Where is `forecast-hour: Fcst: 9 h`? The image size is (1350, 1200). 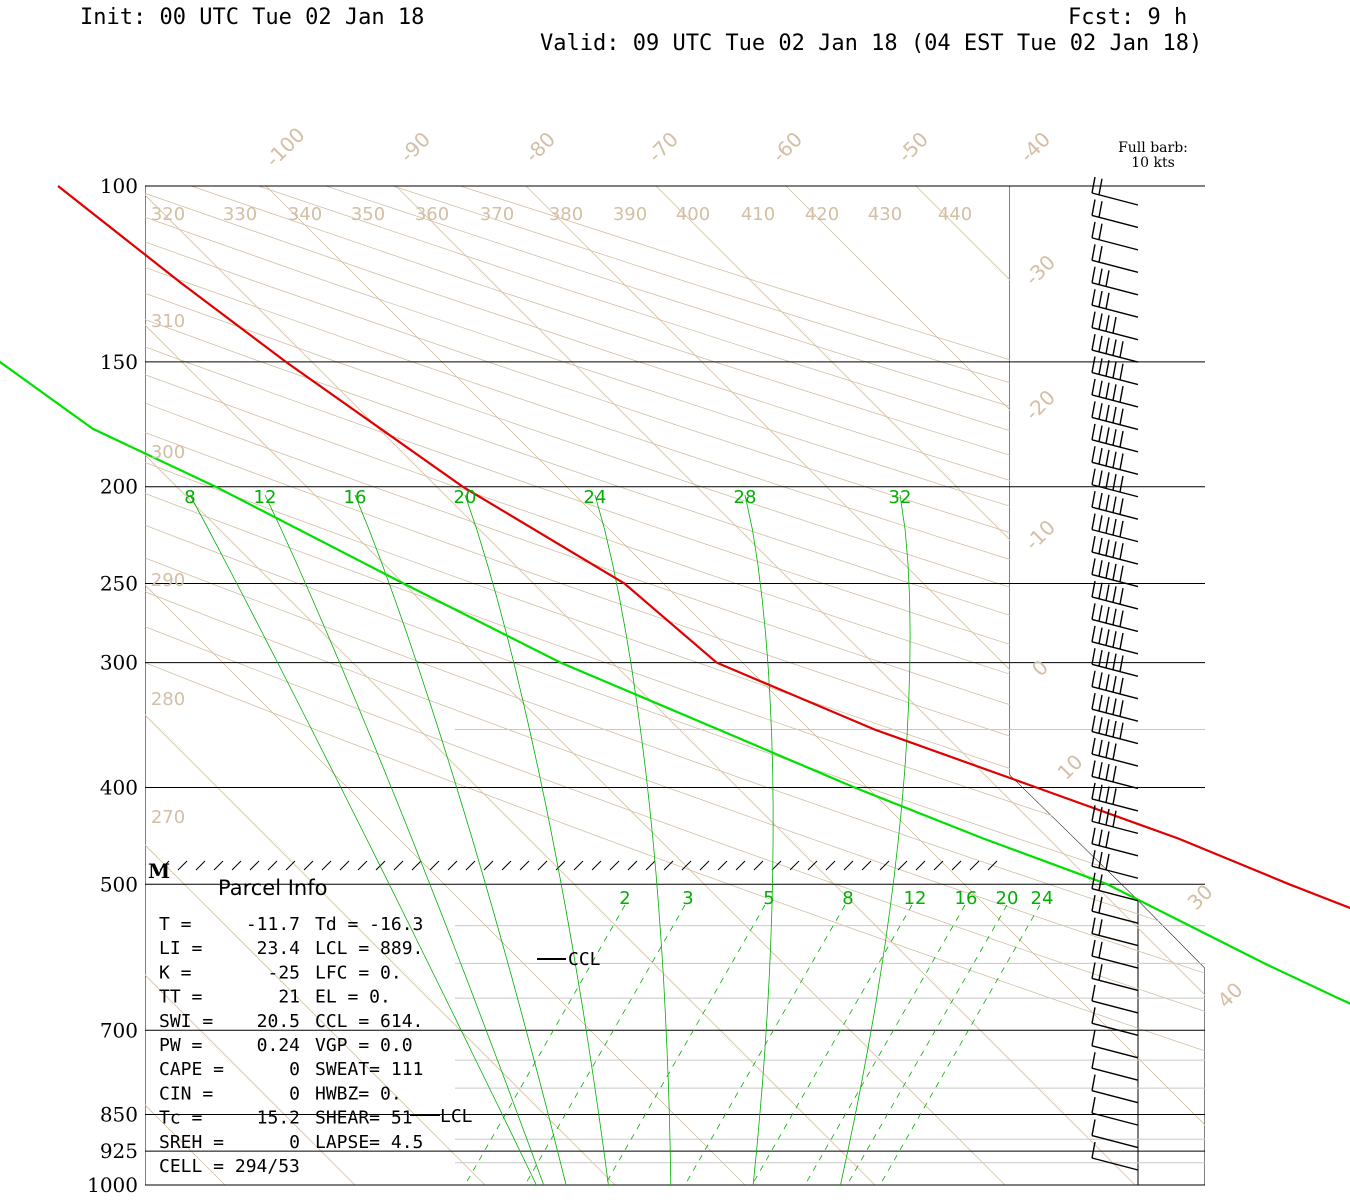
forecast-hour: Fcst: 9 h is located at coordinates (1127, 17).